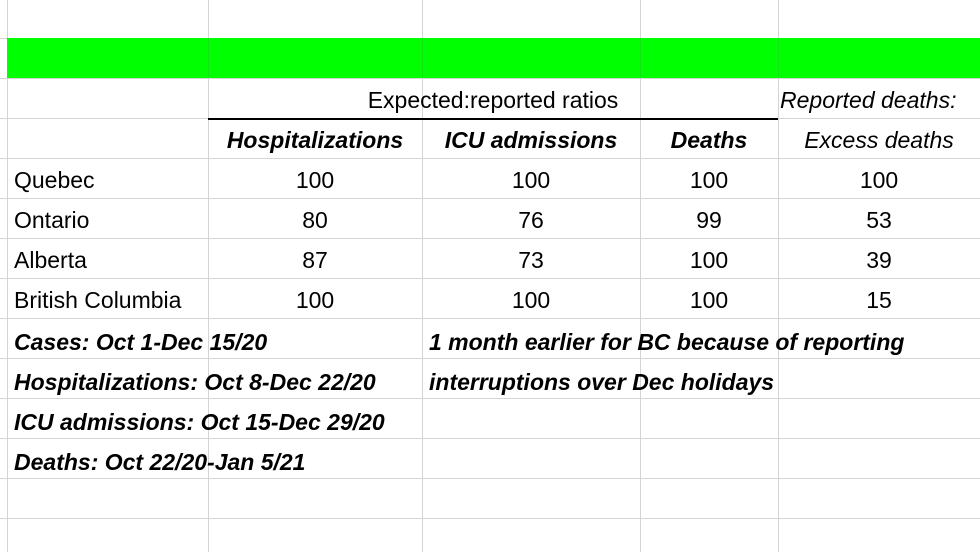 The image size is (980, 552). I want to click on header-expected-ratios: Expected:reported ratios, so click(493, 100).